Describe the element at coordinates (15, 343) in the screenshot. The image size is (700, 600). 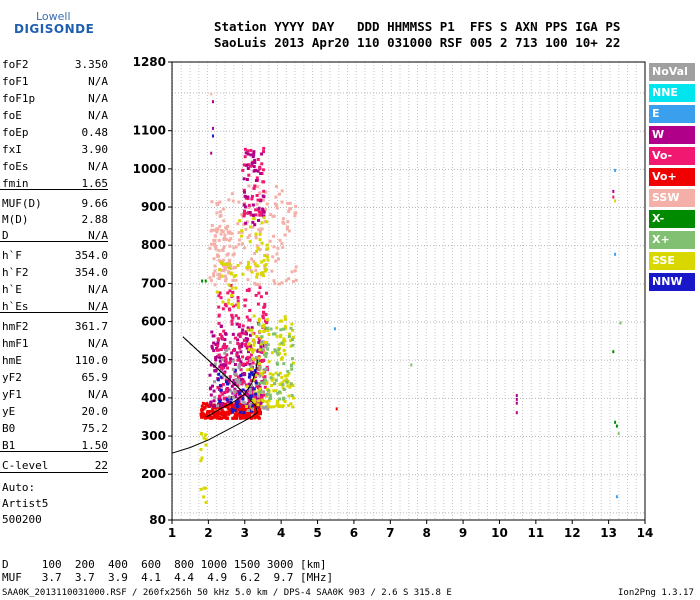
I see `param-name: hmF1` at that location.